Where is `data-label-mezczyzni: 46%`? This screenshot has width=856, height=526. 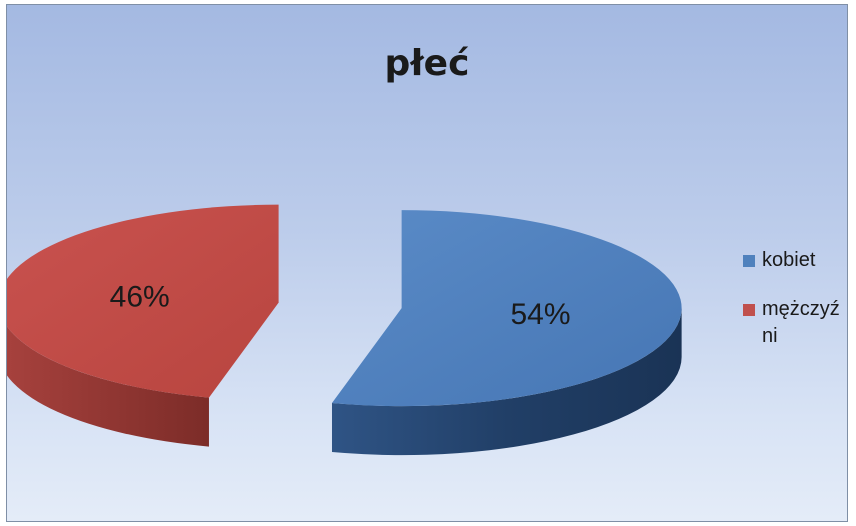
data-label-mezczyzni: 46% is located at coordinates (140, 297).